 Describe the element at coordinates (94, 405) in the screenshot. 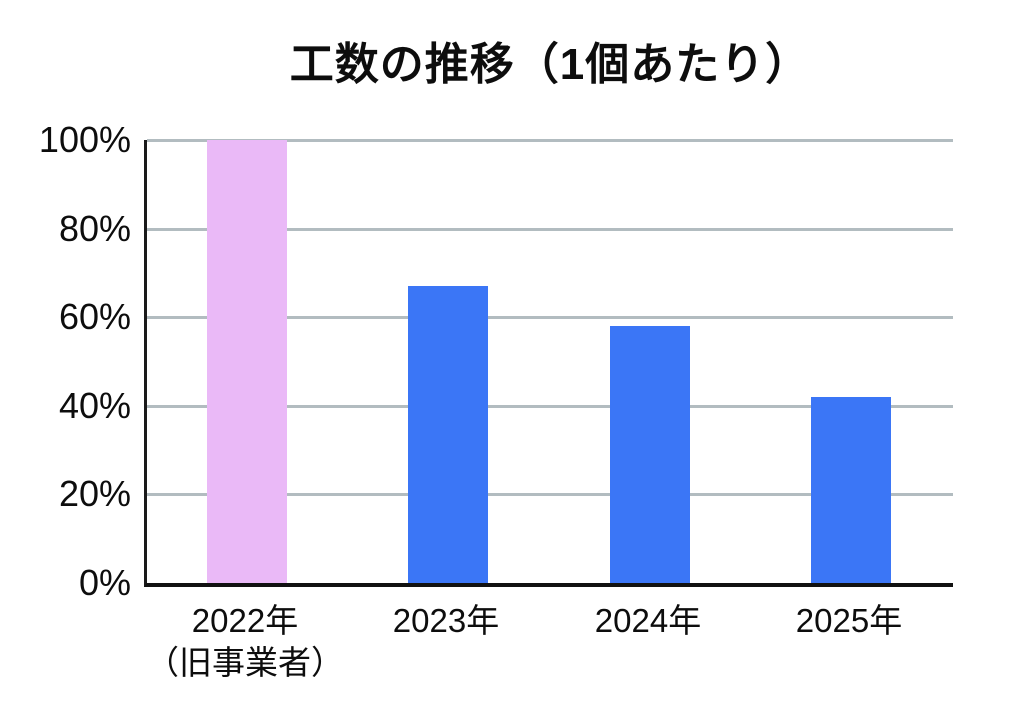

I see `y-tick-label-40: 40%` at that location.